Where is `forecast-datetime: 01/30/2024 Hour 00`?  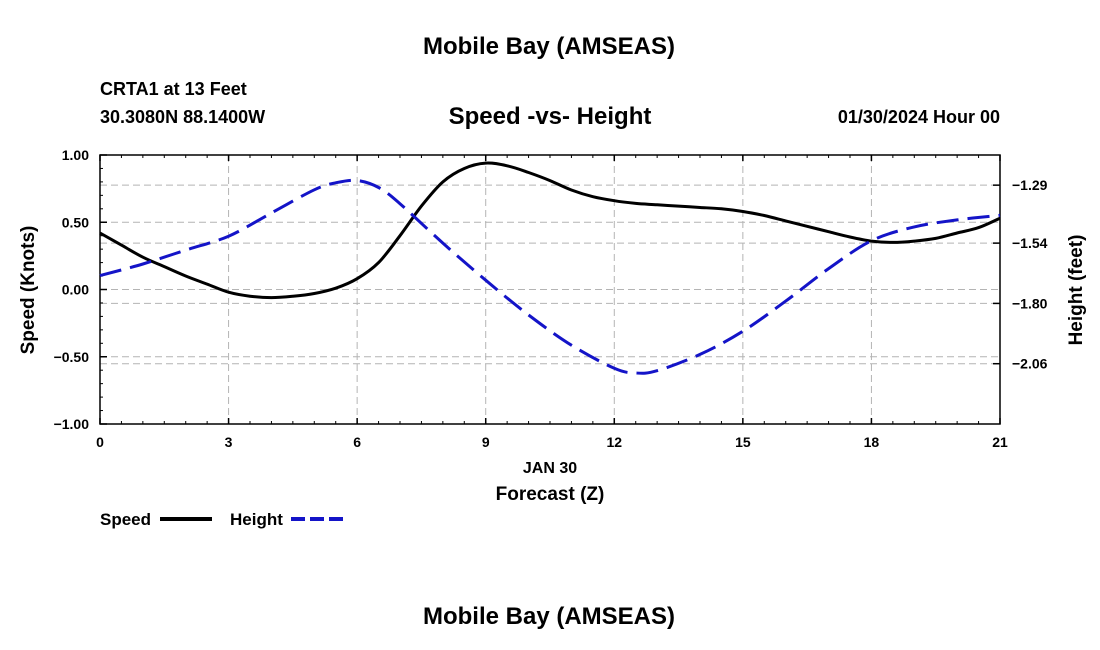 forecast-datetime: 01/30/2024 Hour 00 is located at coordinates (919, 117).